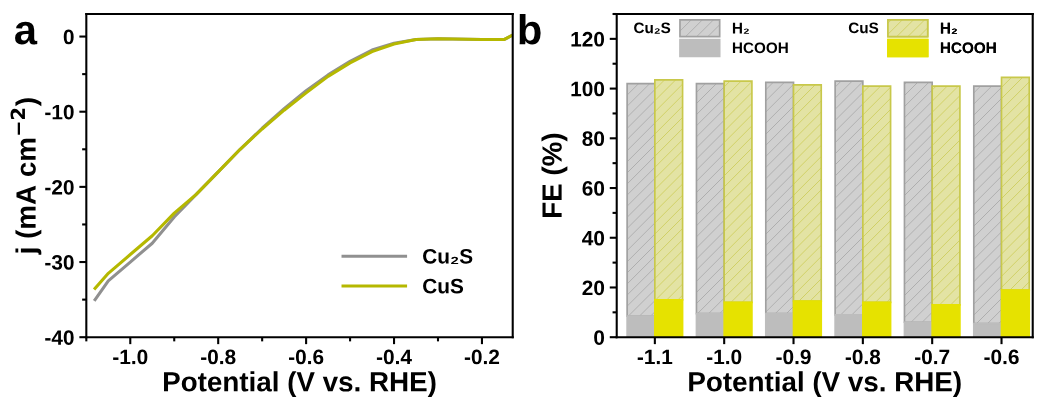 Image resolution: width=1040 pixels, height=400 pixels. Describe the element at coordinates (26, 176) in the screenshot. I see `y-axis-title: j (mA cm$^{−2}$)` at that location.